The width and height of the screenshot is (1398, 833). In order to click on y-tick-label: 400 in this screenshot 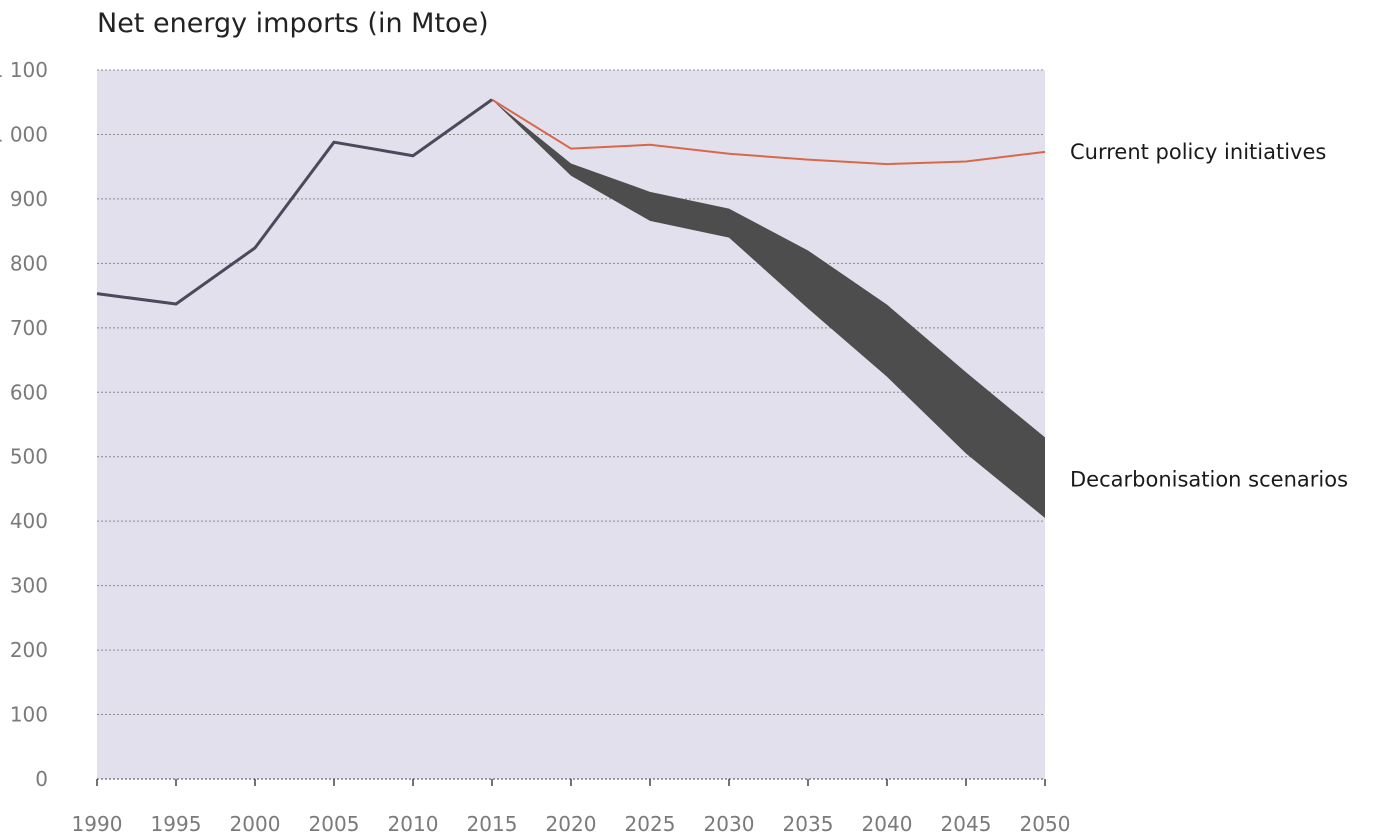, I will do `click(29, 521)`.